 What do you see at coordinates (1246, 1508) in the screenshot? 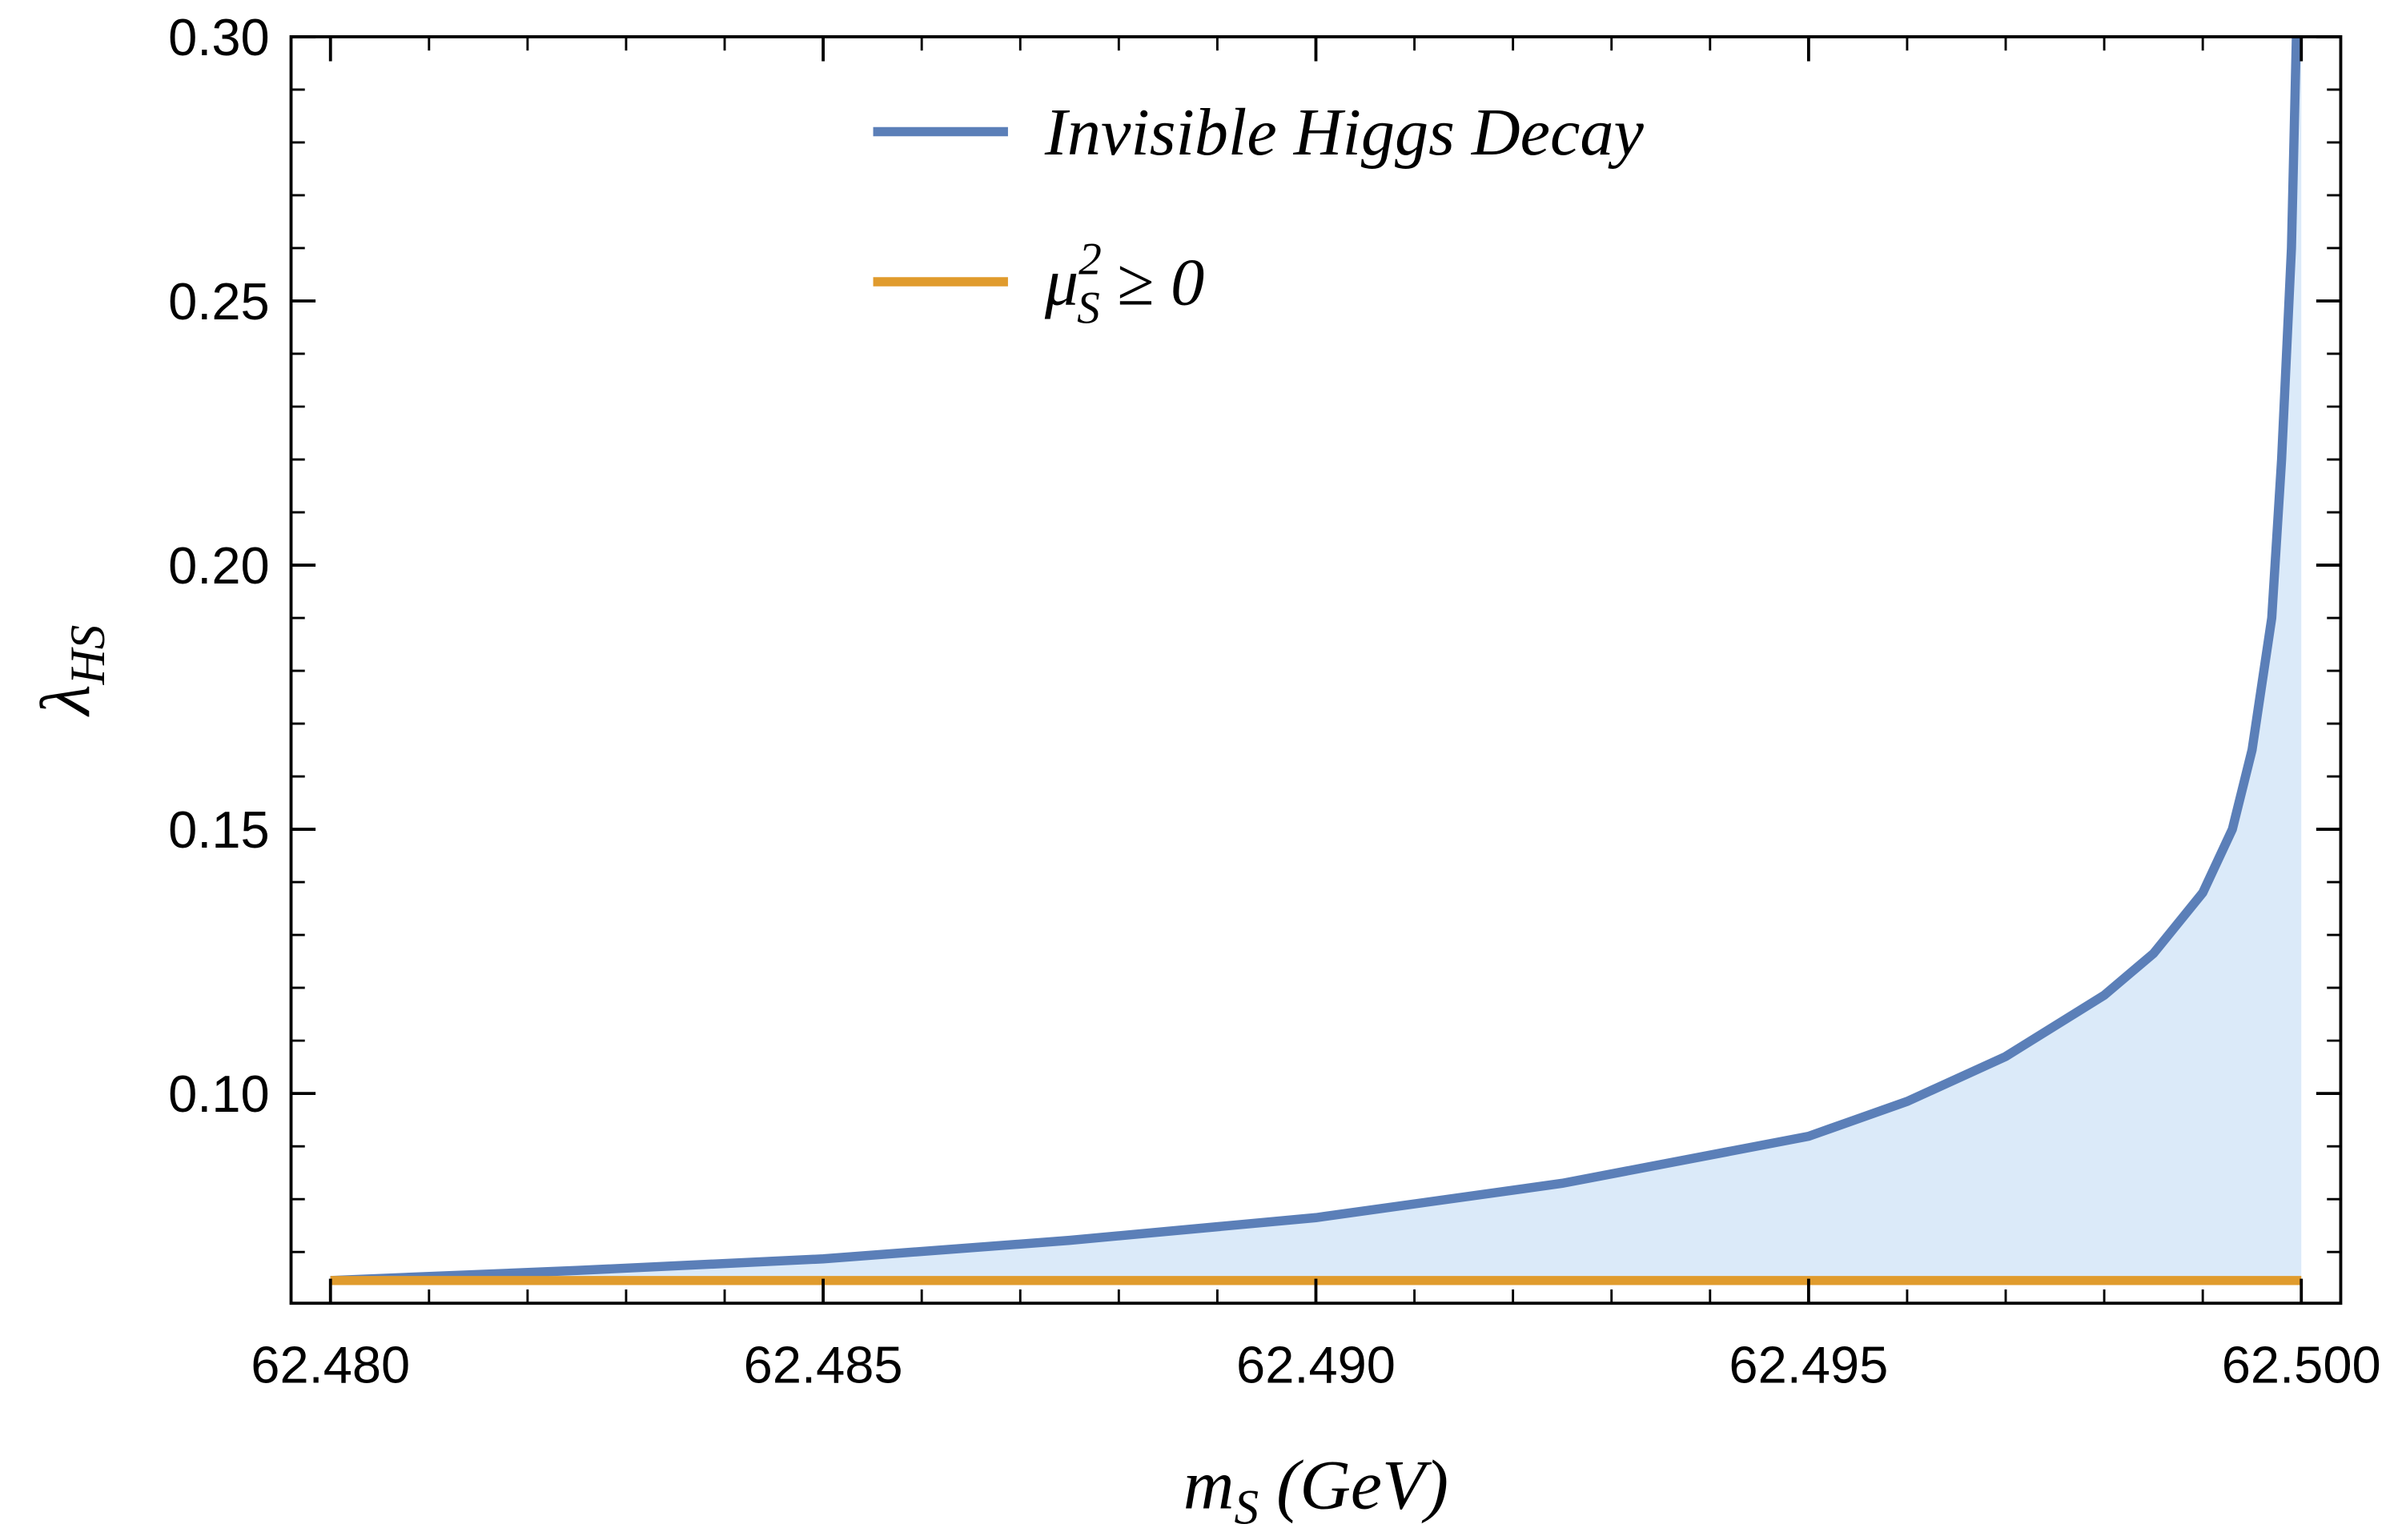
I see `x-label-sub: S` at bounding box center [1246, 1508].